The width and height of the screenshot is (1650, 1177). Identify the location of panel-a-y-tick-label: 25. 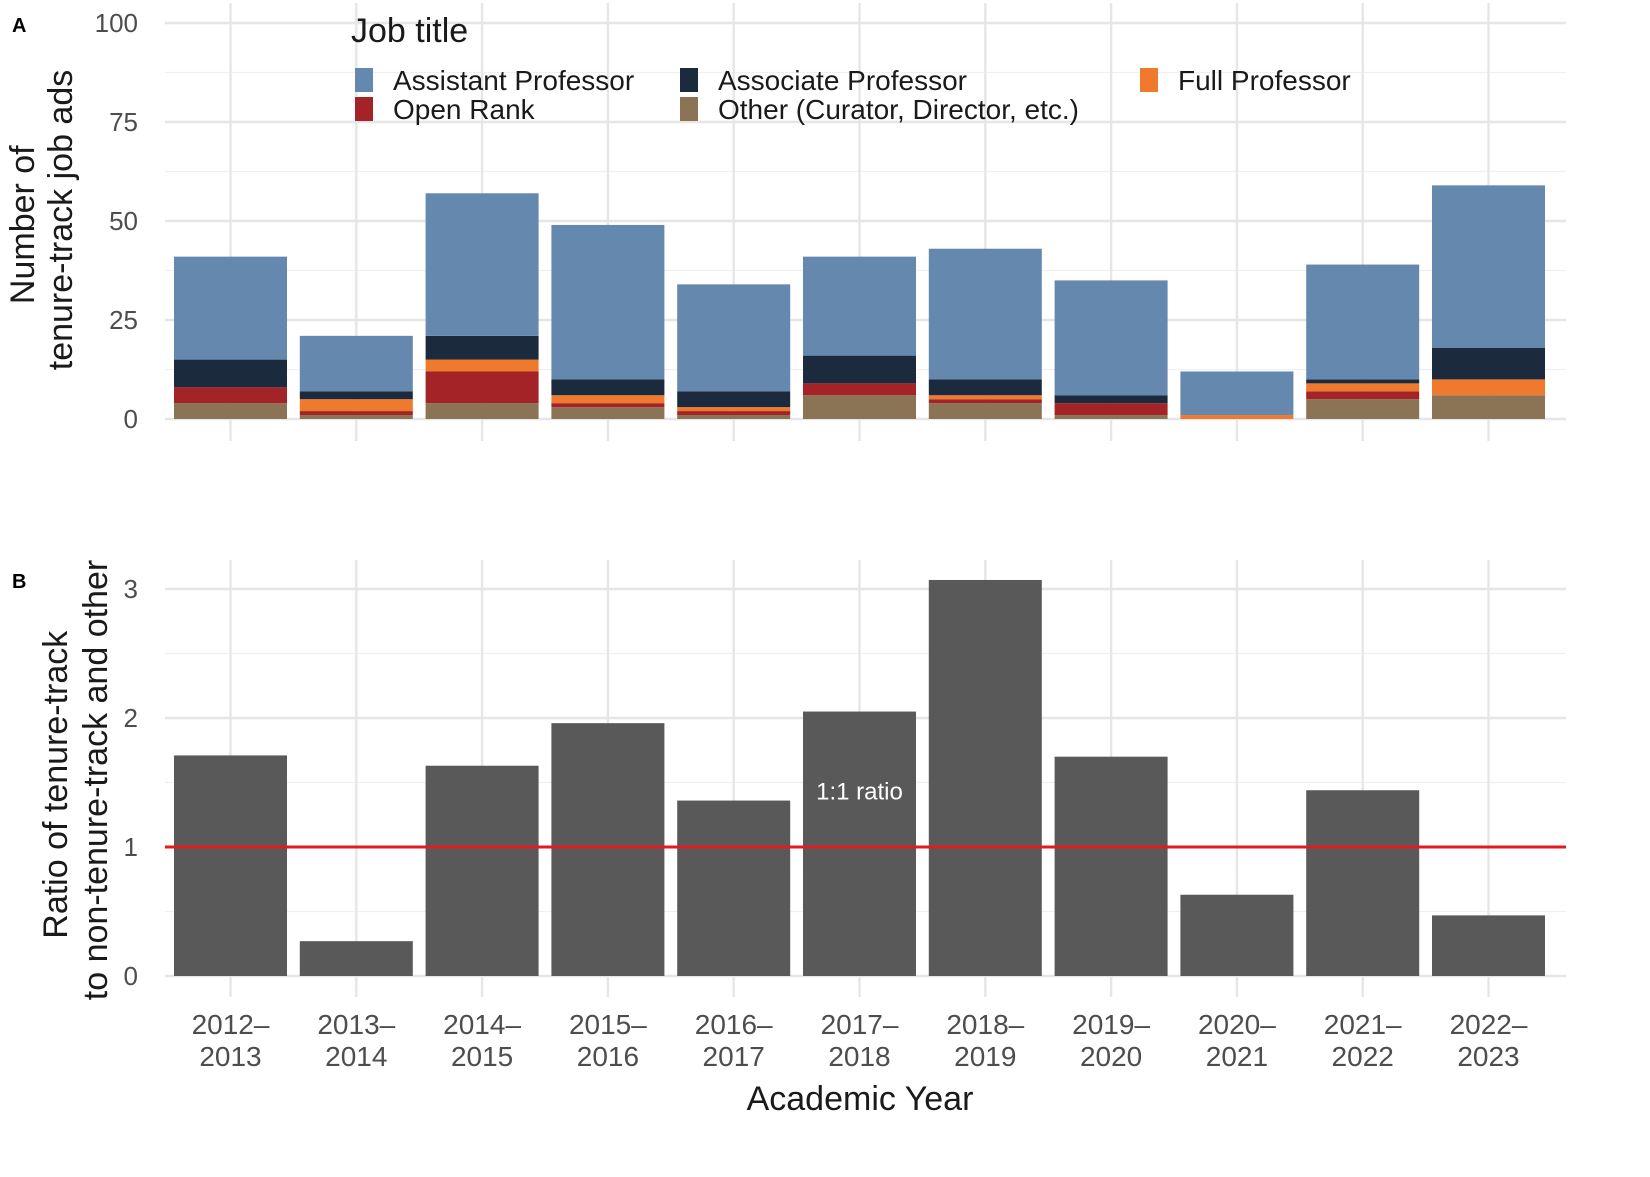
(123, 320).